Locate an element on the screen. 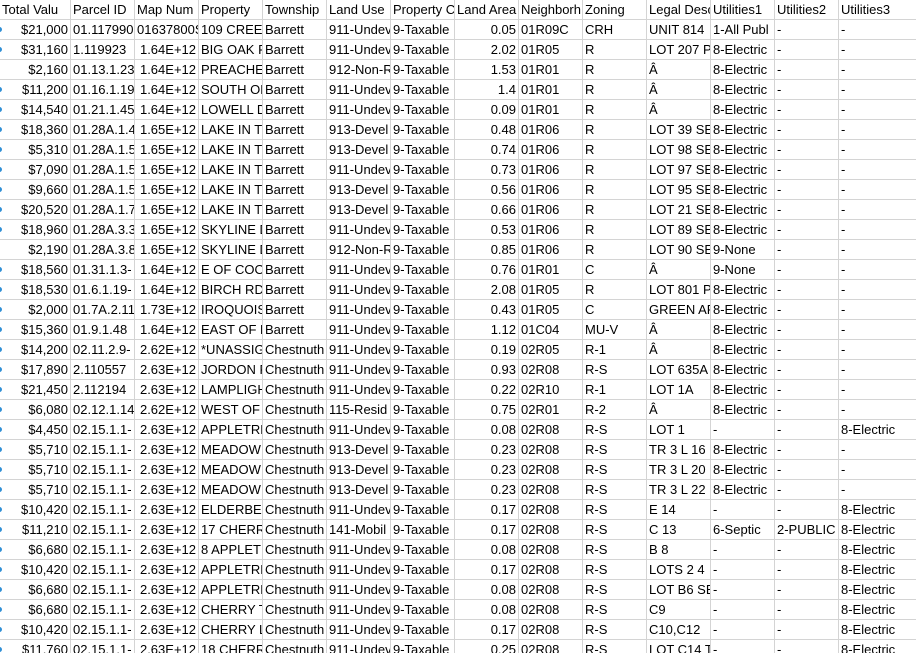 Image resolution: width=916 pixels, height=653 pixels. cell-land-area: 0.66 is located at coordinates (487, 210).